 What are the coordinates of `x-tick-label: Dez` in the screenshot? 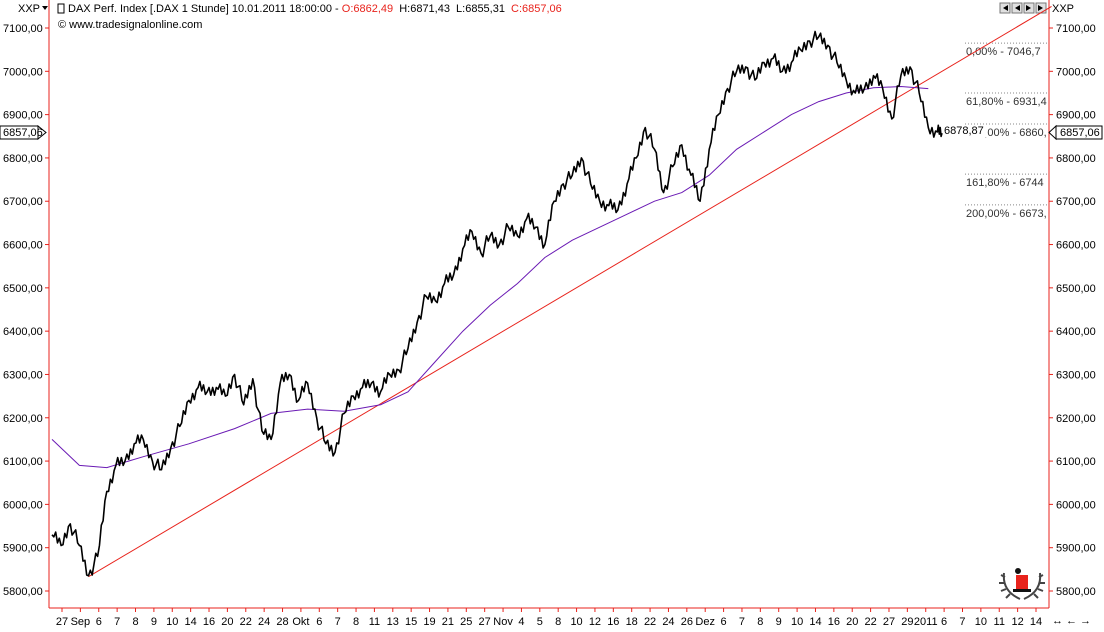 It's located at (705, 622).